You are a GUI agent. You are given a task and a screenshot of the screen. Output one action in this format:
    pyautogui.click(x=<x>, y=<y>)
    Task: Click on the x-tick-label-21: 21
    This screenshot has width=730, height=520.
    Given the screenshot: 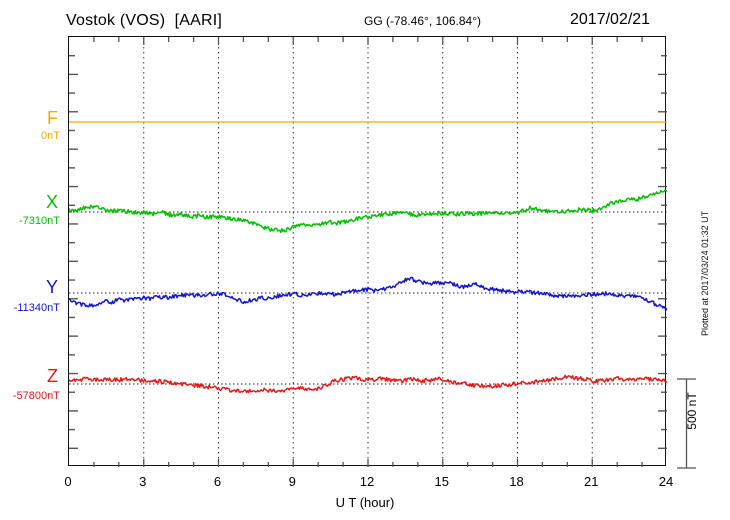 What is the action you would take?
    pyautogui.click(x=591, y=481)
    